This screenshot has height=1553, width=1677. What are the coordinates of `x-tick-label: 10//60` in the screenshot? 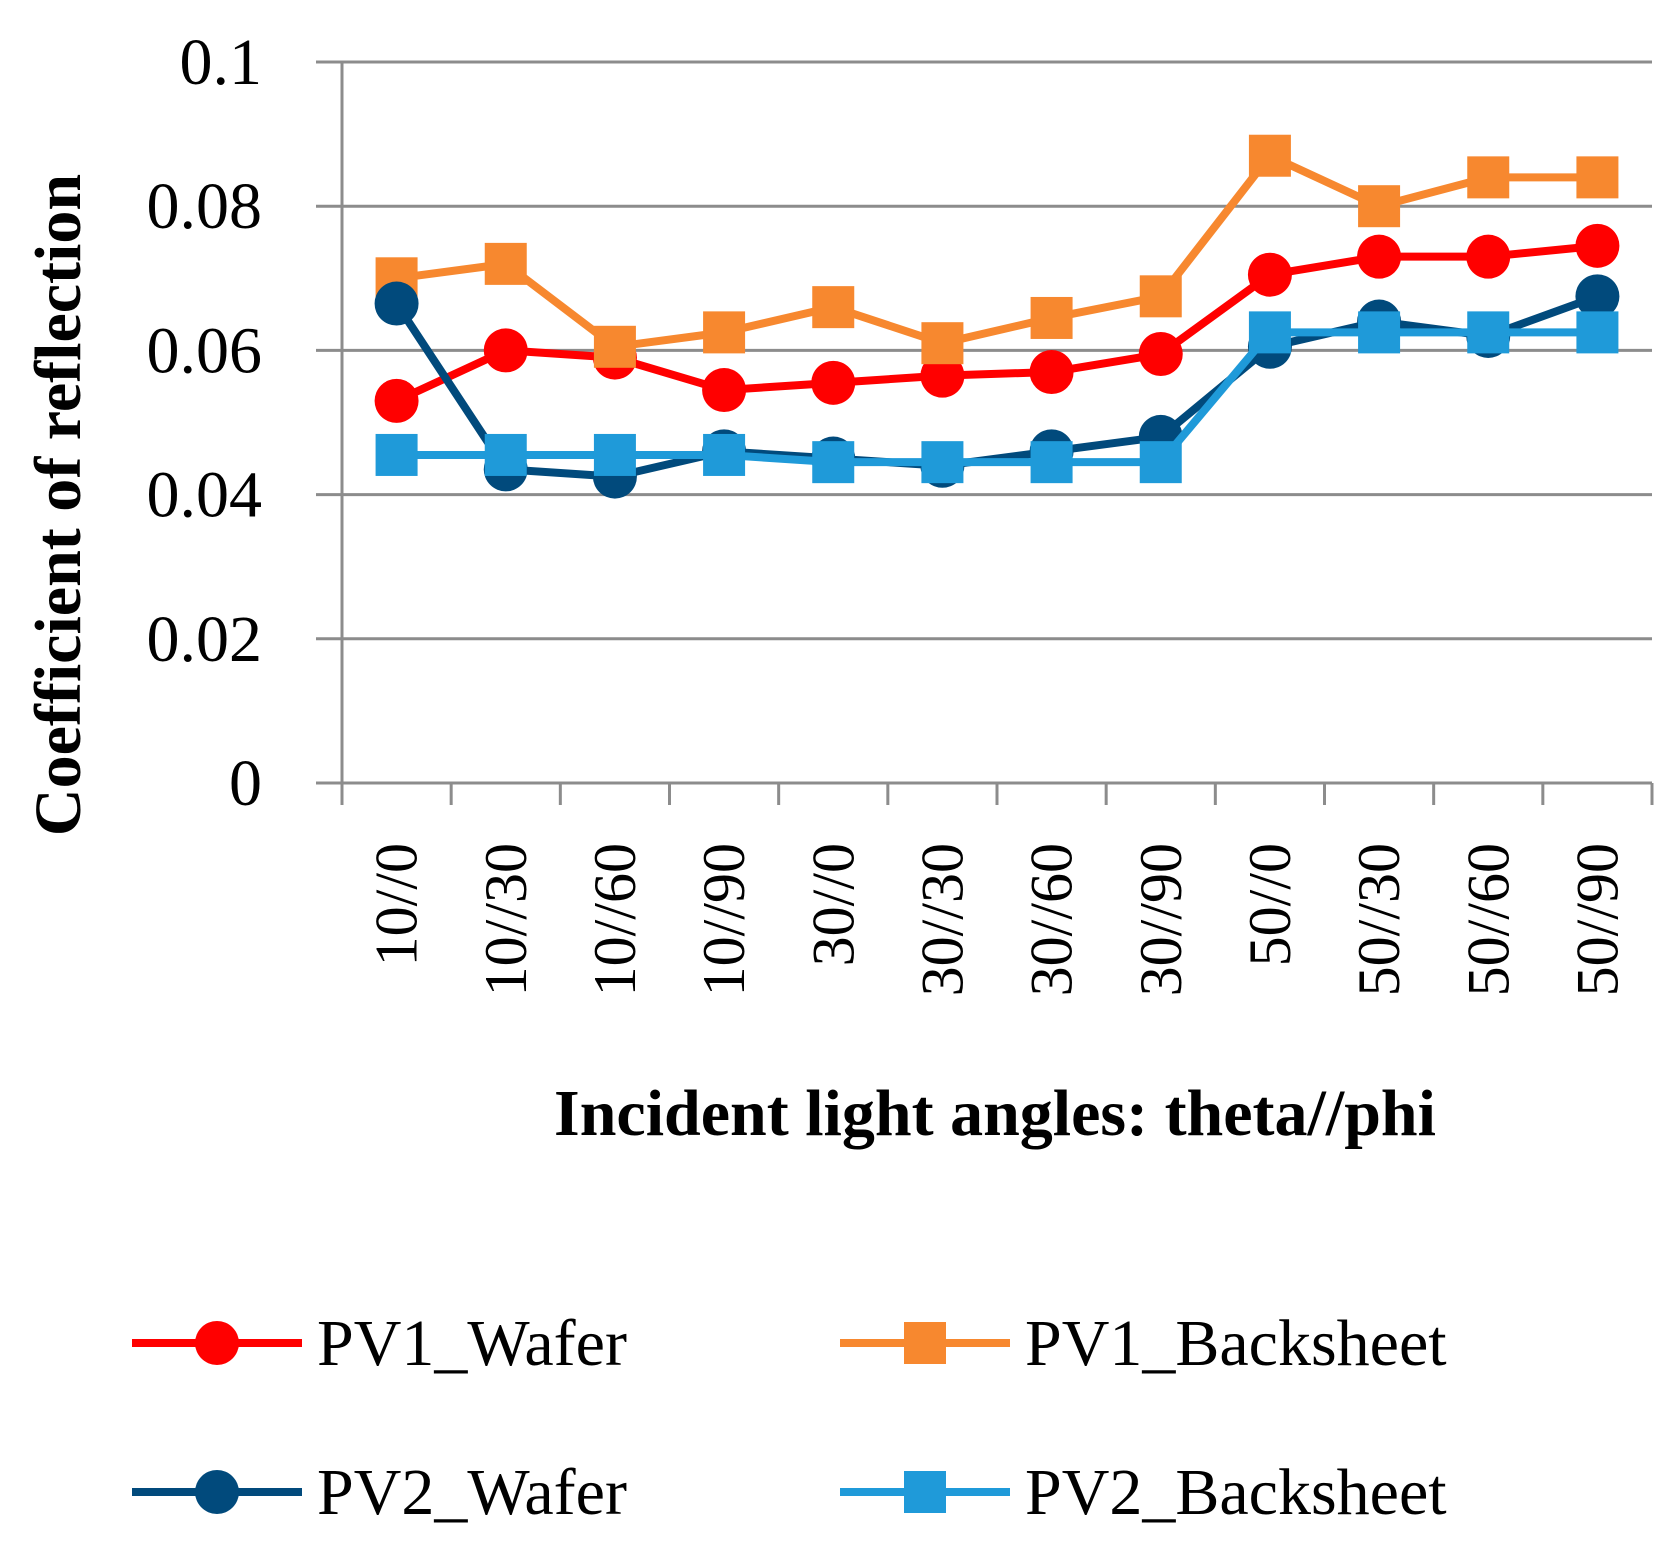 It's located at (615, 919).